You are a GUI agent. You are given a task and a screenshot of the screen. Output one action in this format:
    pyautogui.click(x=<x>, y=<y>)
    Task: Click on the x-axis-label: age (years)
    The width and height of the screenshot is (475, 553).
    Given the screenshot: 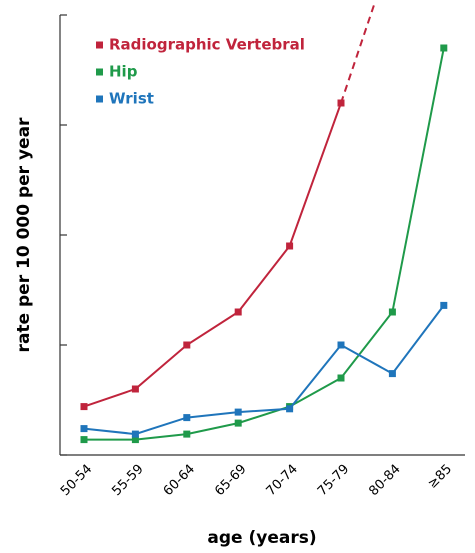 What is the action you would take?
    pyautogui.click(x=261, y=538)
    